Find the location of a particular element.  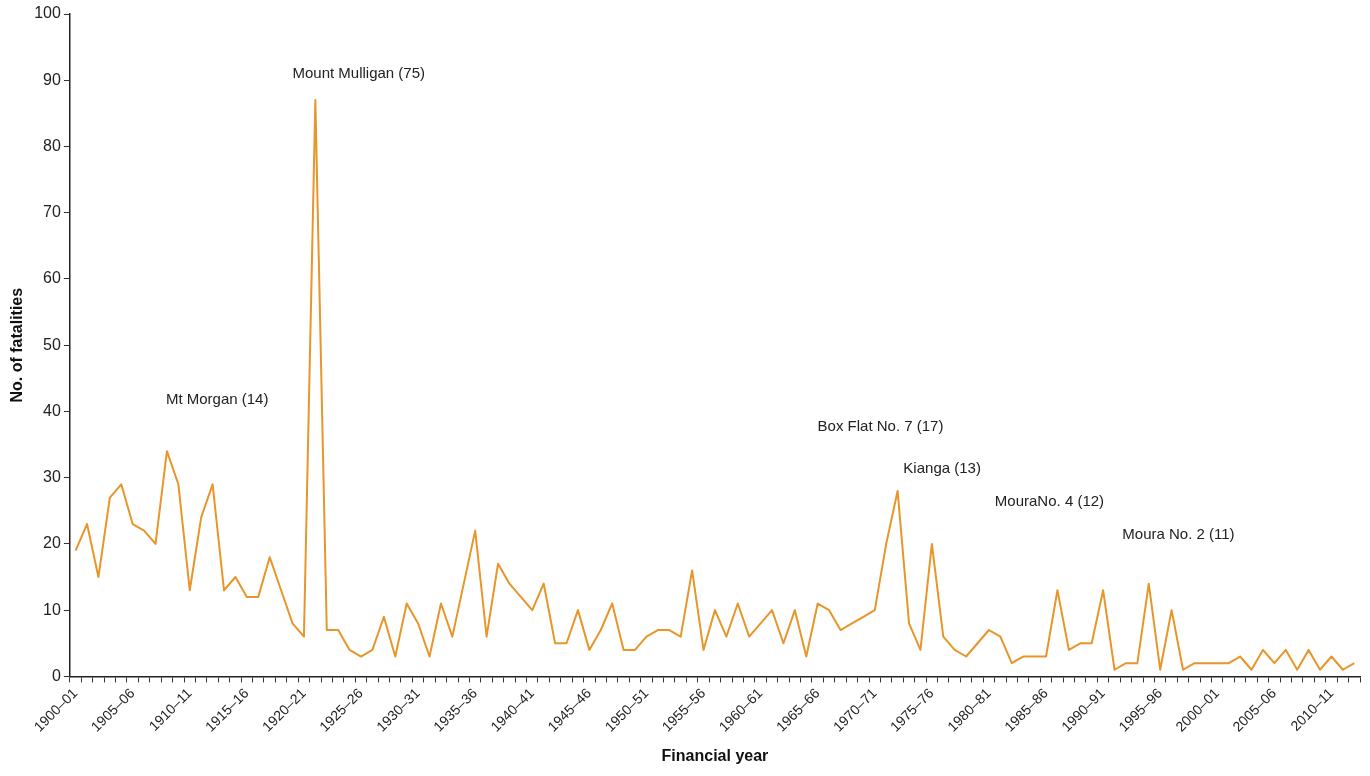

y-tick-label: 10 is located at coordinates (52, 609).